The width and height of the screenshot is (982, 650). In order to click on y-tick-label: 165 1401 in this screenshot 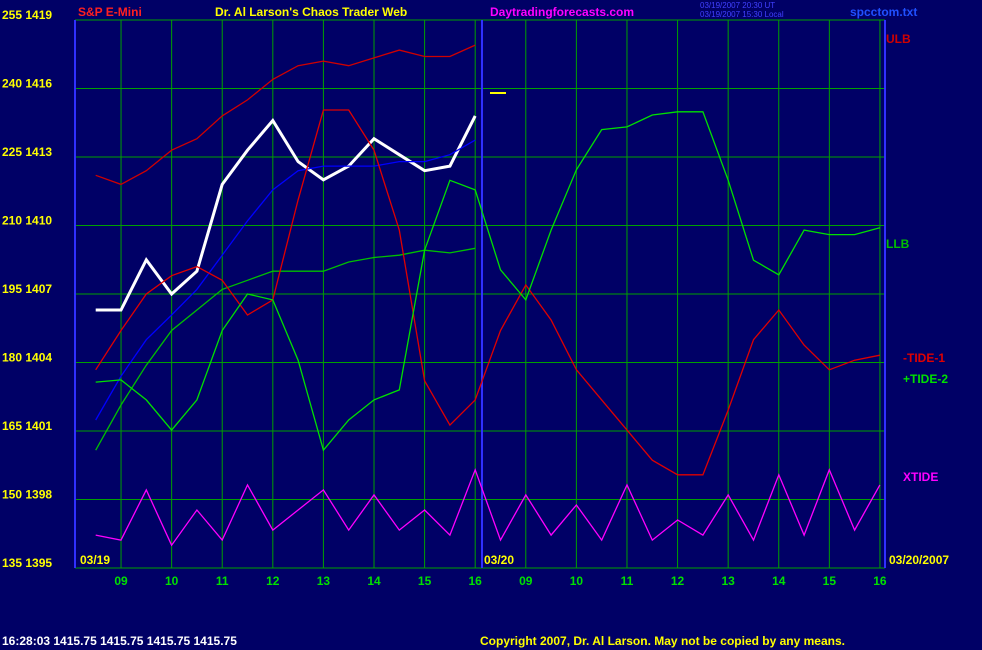, I will do `click(27, 426)`.